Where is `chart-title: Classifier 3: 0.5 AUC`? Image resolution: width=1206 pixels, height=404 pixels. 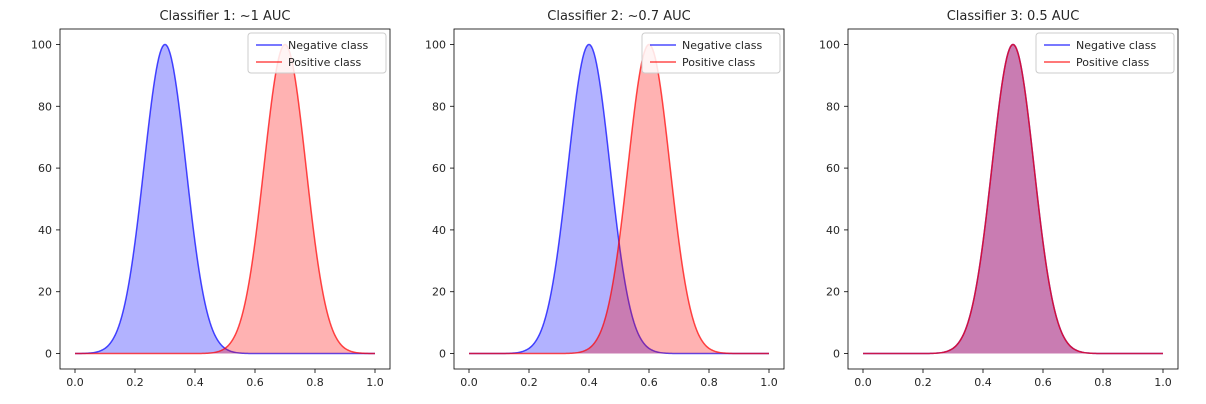 chart-title: Classifier 3: 0.5 AUC is located at coordinates (1013, 16).